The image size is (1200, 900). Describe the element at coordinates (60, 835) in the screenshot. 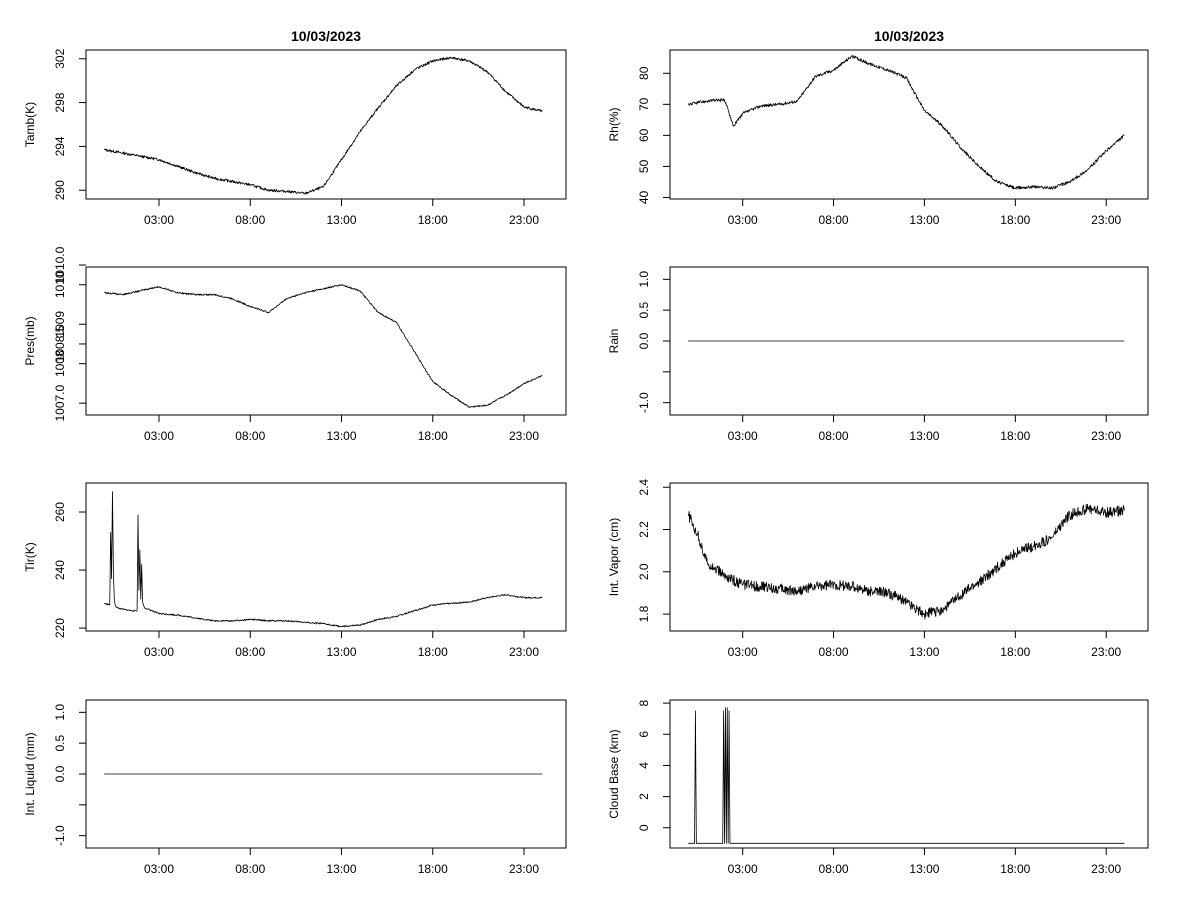

I see `y-tick-label-liquid-0: -1.0` at that location.